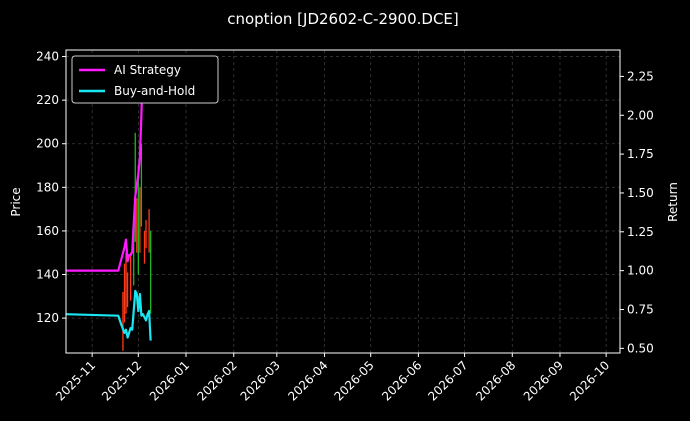  What do you see at coordinates (154, 91) in the screenshot?
I see `legend-entry-label: Buy-and-Hold` at bounding box center [154, 91].